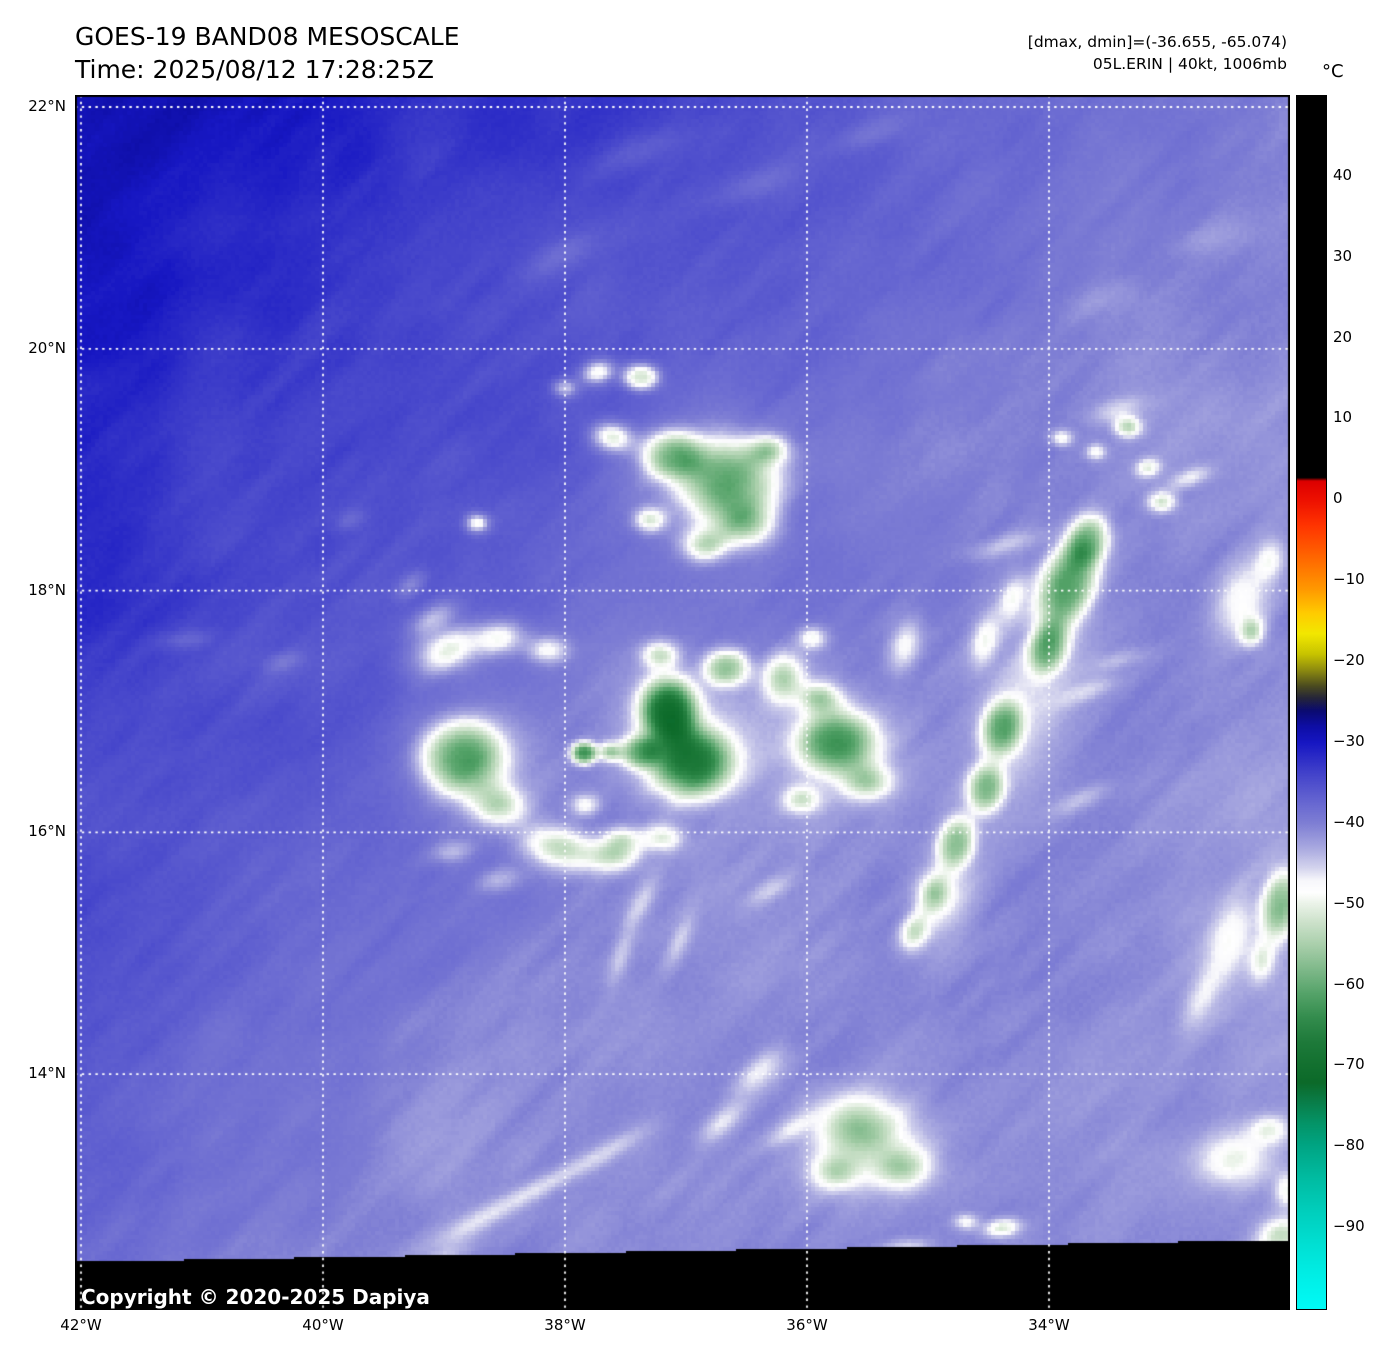 The height and width of the screenshot is (1359, 1390). What do you see at coordinates (1349, 983) in the screenshot?
I see `colorbar-tick-label: −60` at bounding box center [1349, 983].